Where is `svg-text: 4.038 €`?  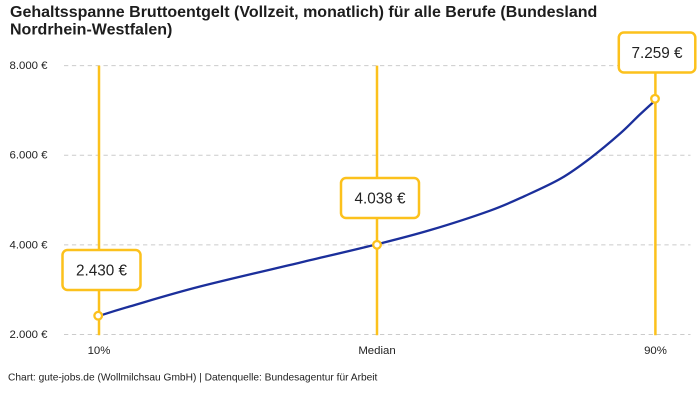 svg-text: 4.038 € is located at coordinates (380, 199).